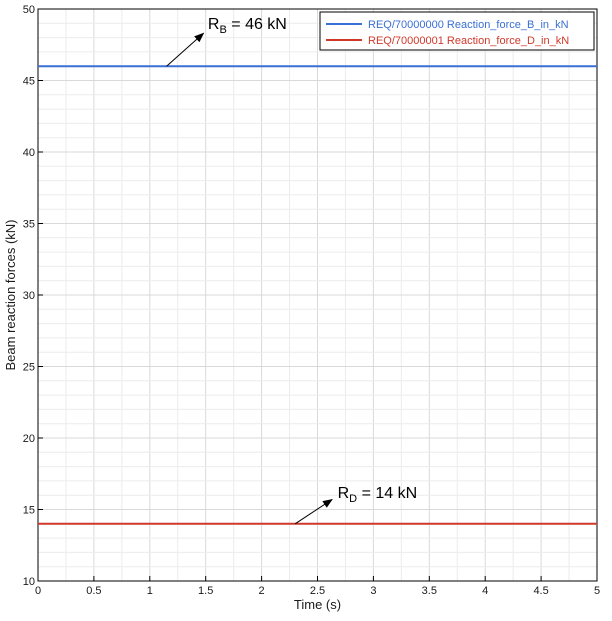  I want to click on x-tick-label: 0.5, so click(93, 591).